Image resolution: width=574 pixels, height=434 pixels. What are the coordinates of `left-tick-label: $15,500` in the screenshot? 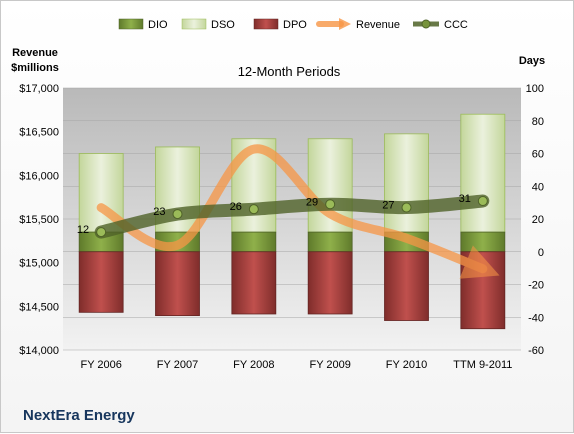 It's located at (39, 220).